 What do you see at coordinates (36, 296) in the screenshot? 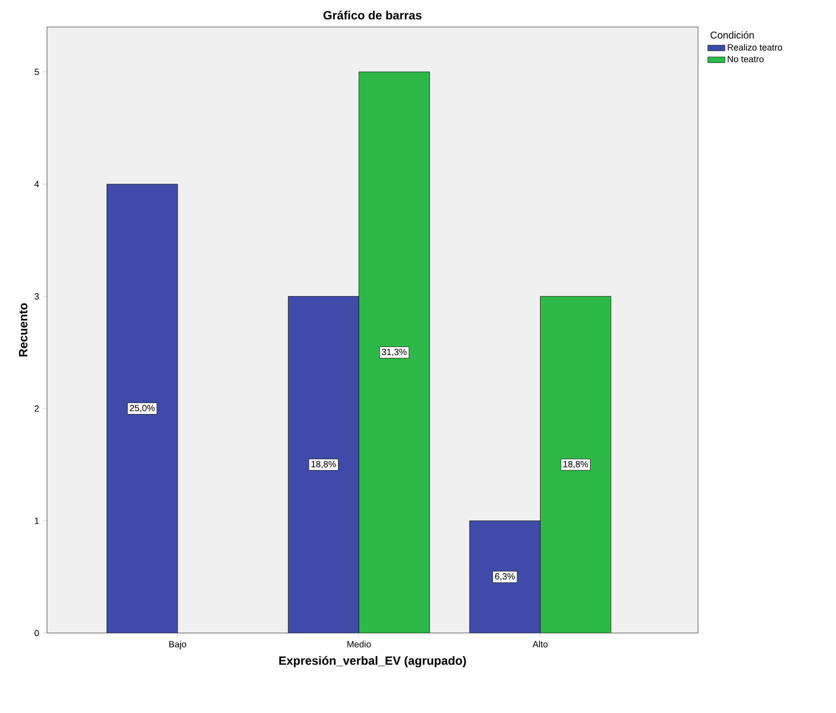
I see `y-tick-label: 3` at bounding box center [36, 296].